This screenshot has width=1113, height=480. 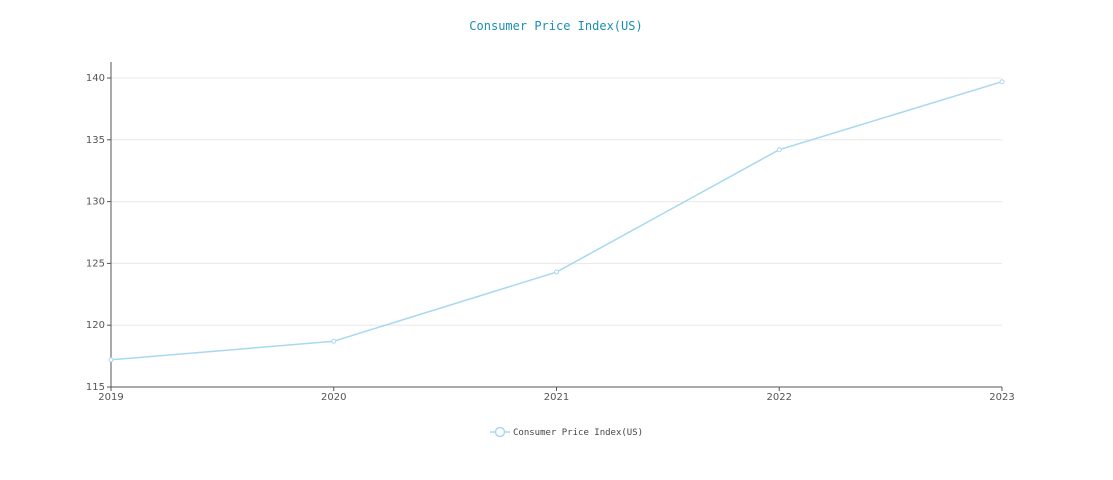 I want to click on legend-label: Consumer Price Index(US), so click(x=578, y=433).